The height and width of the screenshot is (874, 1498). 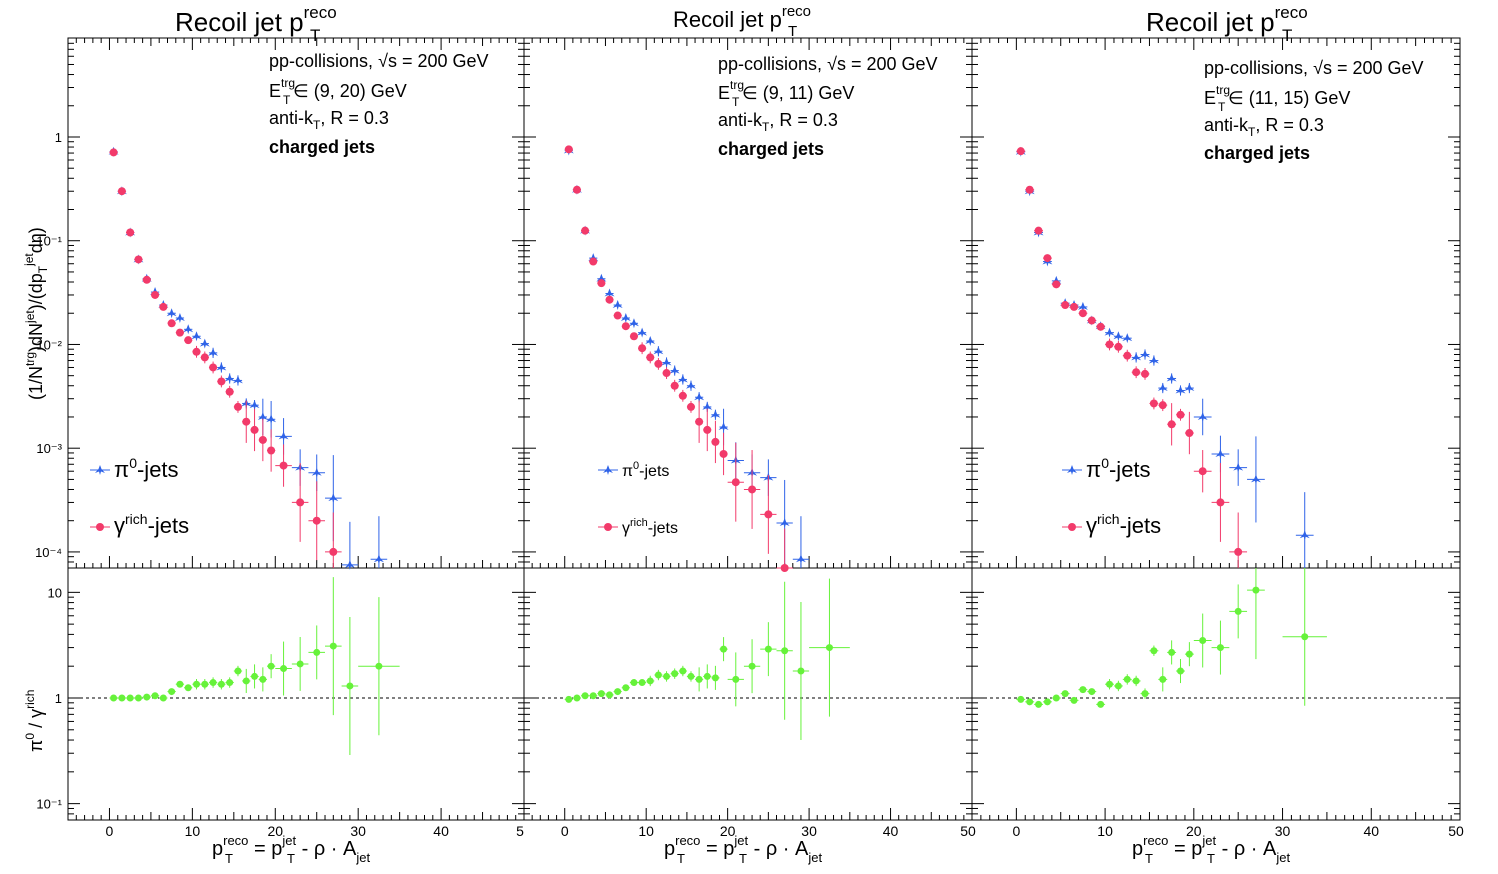 What do you see at coordinates (771, 149) in the screenshot?
I see `annotation-charged: charged jets` at bounding box center [771, 149].